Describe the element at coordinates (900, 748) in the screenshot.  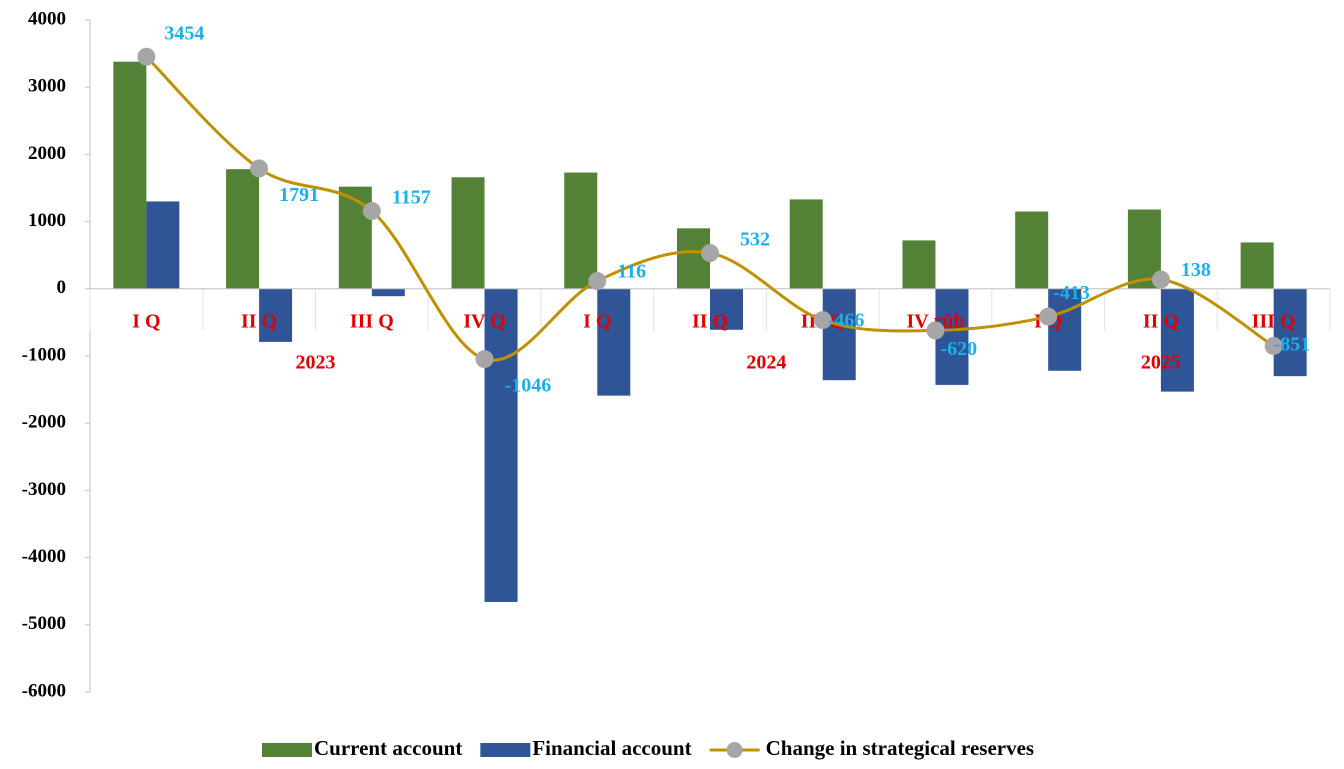
I see `legend-label: Change in strategical reserves` at that location.